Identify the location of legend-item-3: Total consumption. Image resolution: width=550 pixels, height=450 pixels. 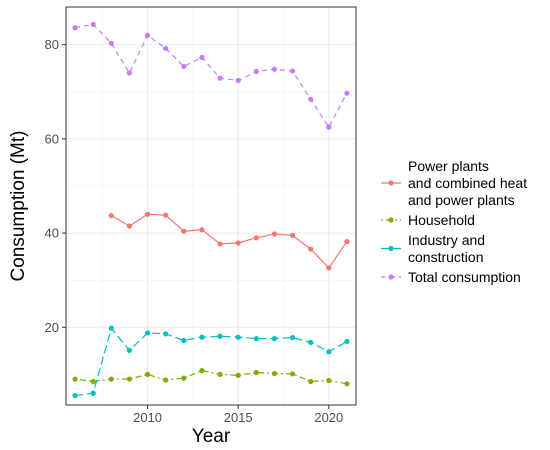
(451, 277).